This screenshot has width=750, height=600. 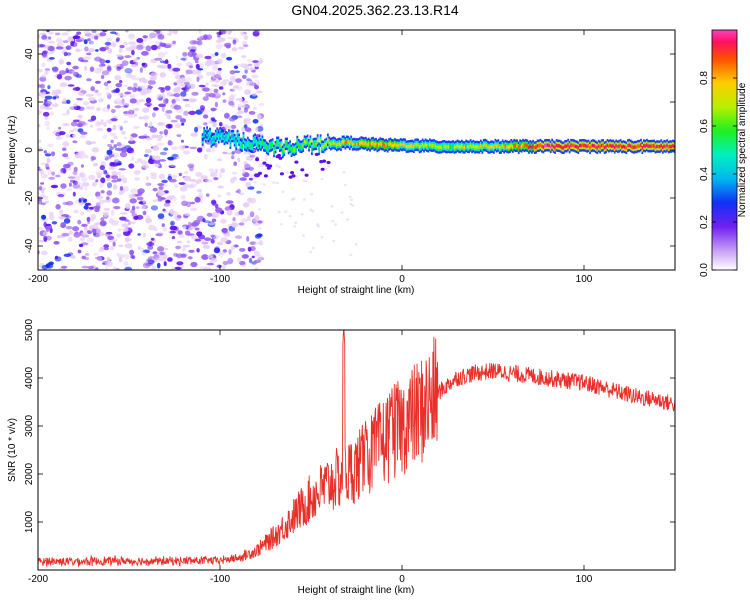 What do you see at coordinates (29, 197) in the screenshot?
I see `y-tick-label: -20` at bounding box center [29, 197].